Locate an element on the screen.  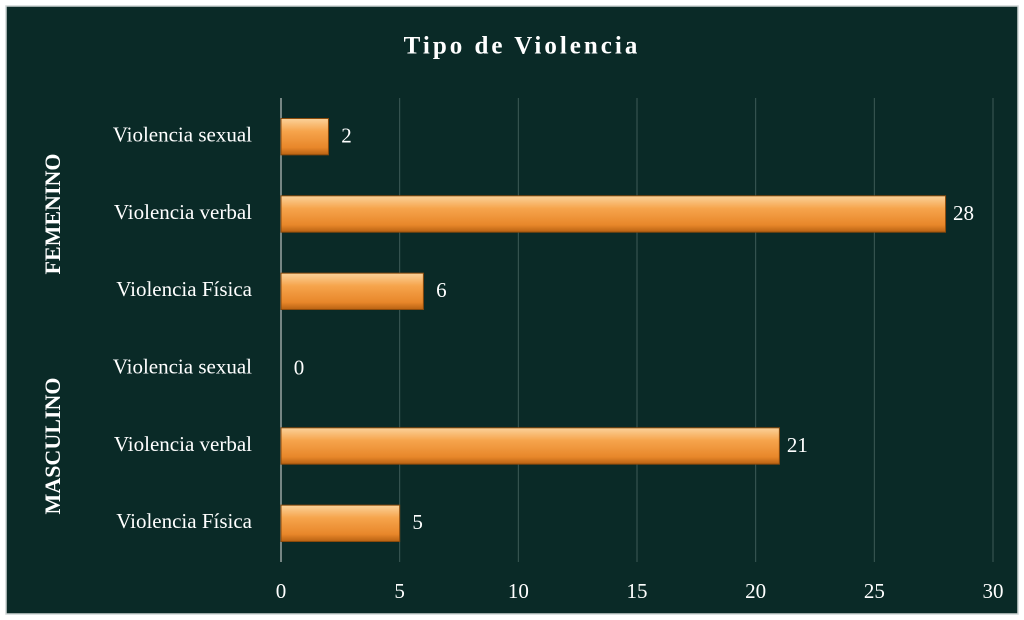
x-tick-label: 0 is located at coordinates (281, 591).